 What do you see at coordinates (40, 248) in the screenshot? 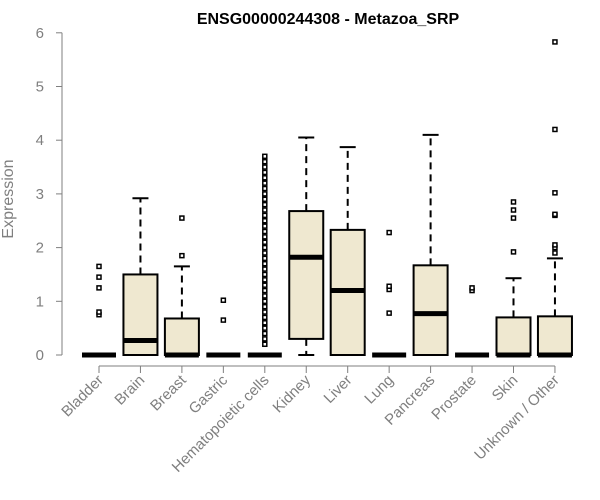
I see `y-tick-label: 2` at bounding box center [40, 248].